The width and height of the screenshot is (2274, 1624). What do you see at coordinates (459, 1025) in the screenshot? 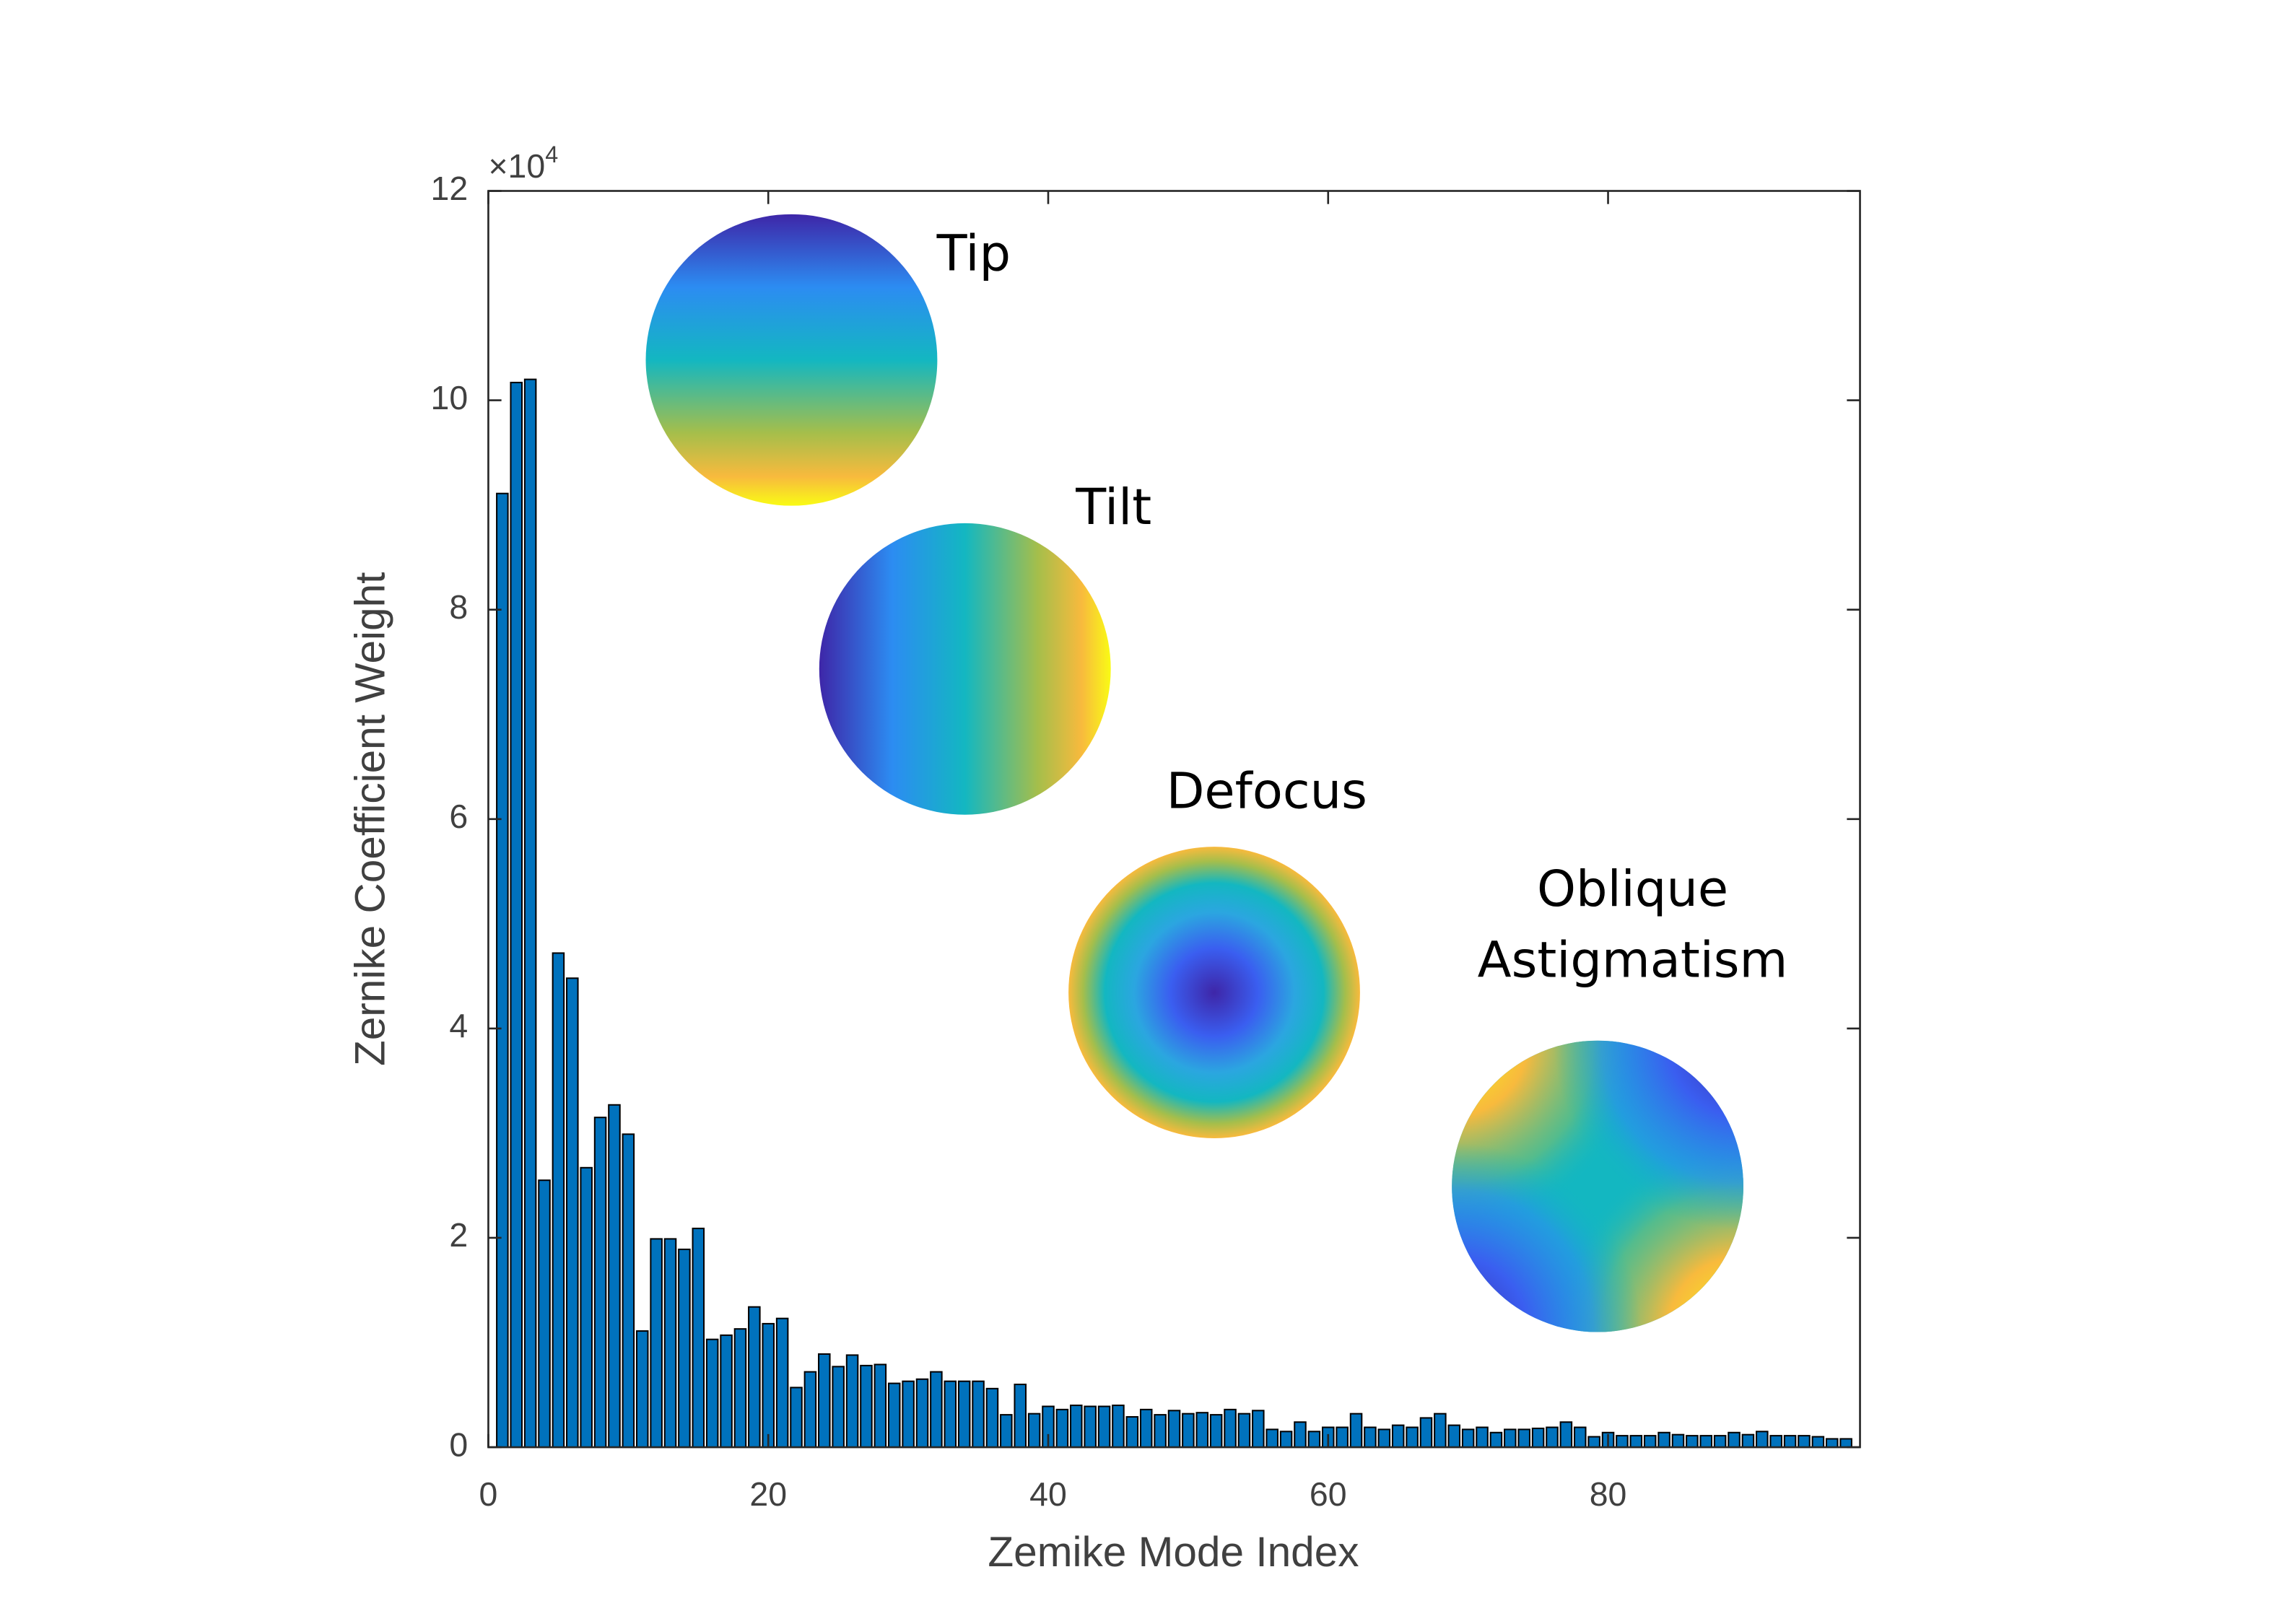
I see `y-tick-label: 4` at bounding box center [459, 1025].